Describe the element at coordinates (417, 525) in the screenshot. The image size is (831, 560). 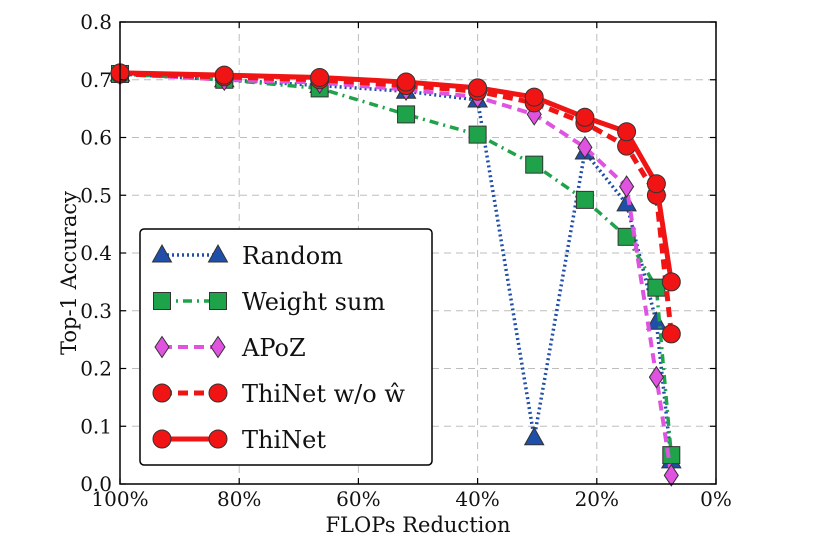
I see `x-axis-title: FLOPs Reduction` at that location.